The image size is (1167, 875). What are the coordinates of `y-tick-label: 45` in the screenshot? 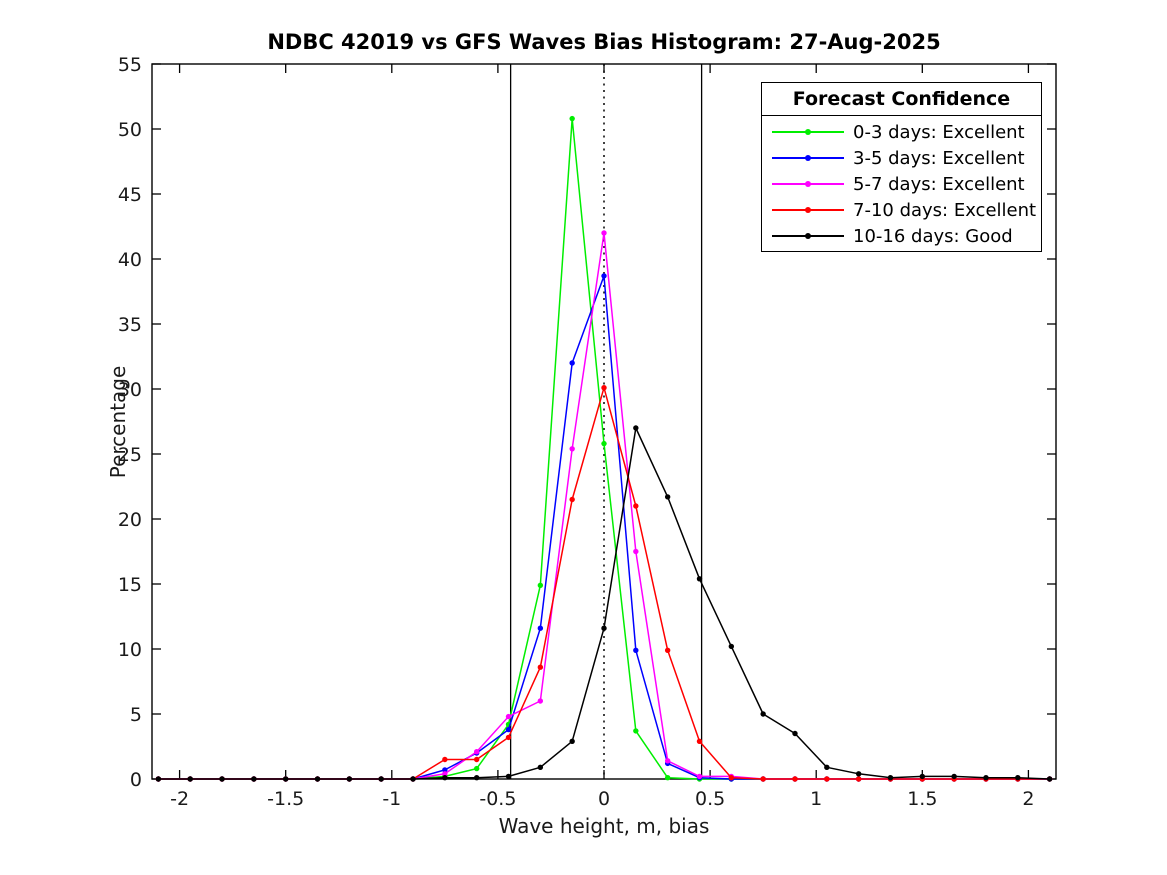 It's located at (130, 195).